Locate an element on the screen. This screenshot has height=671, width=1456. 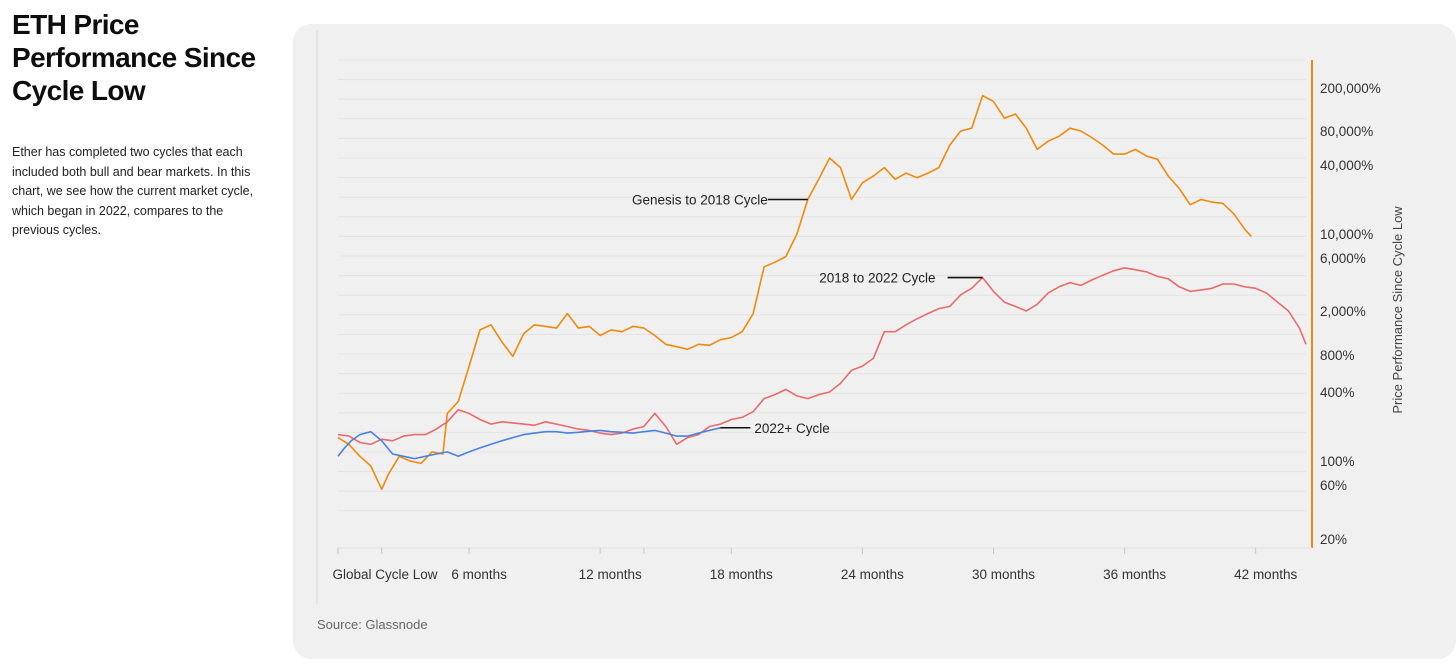
x-tick-label: 36 months is located at coordinates (1134, 574).